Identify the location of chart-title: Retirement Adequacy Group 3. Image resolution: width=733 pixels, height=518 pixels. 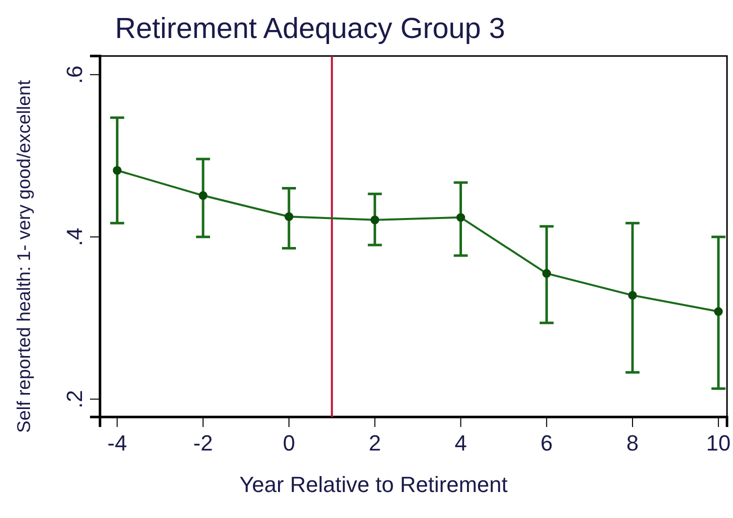
(310, 29).